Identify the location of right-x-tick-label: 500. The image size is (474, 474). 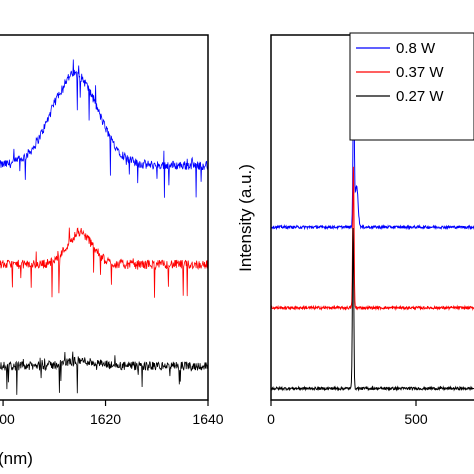
(416, 419).